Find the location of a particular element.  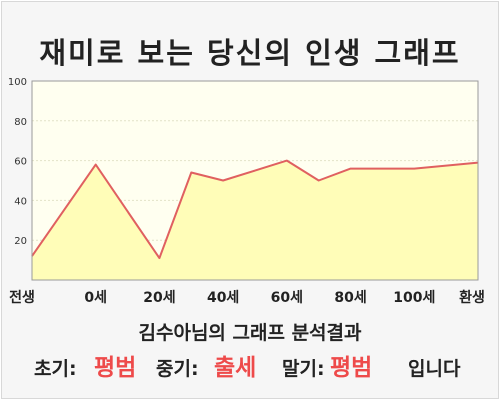

y-tick-label: 40 is located at coordinates (20, 201).